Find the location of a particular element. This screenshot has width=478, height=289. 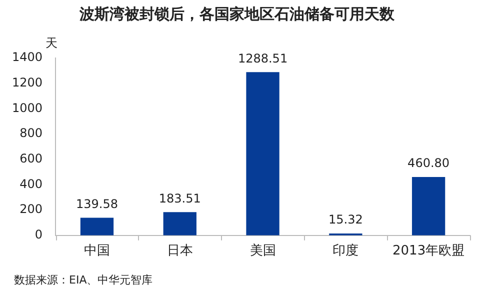

y-axis-title: 天 is located at coordinates (52, 43).